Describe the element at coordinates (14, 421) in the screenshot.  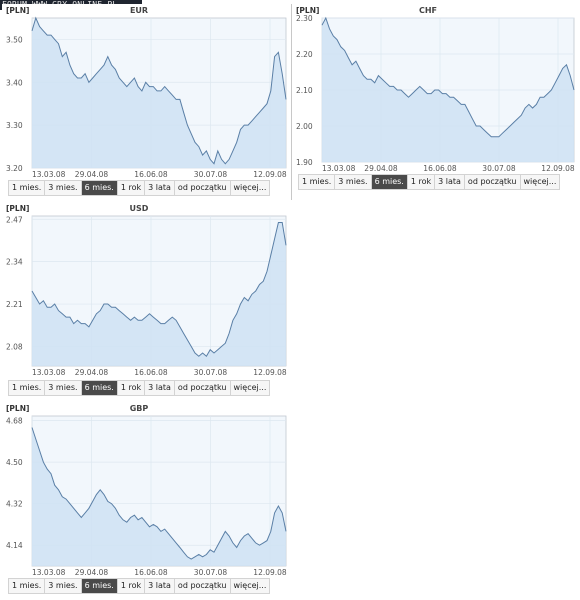
I see `y-tick-label: 4.68` at that location.